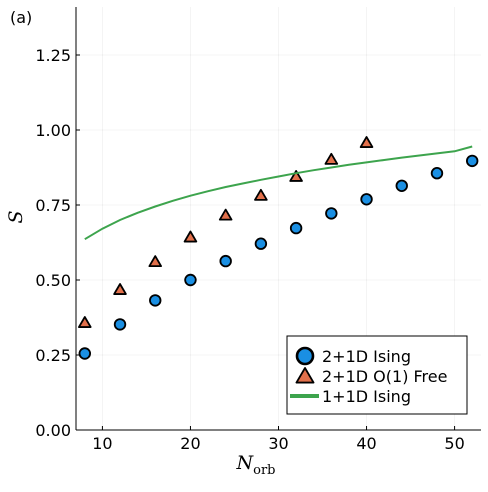 The height and width of the screenshot is (492, 488). What do you see at coordinates (278, 443) in the screenshot?
I see `x-tick-label: 30` at bounding box center [278, 443].